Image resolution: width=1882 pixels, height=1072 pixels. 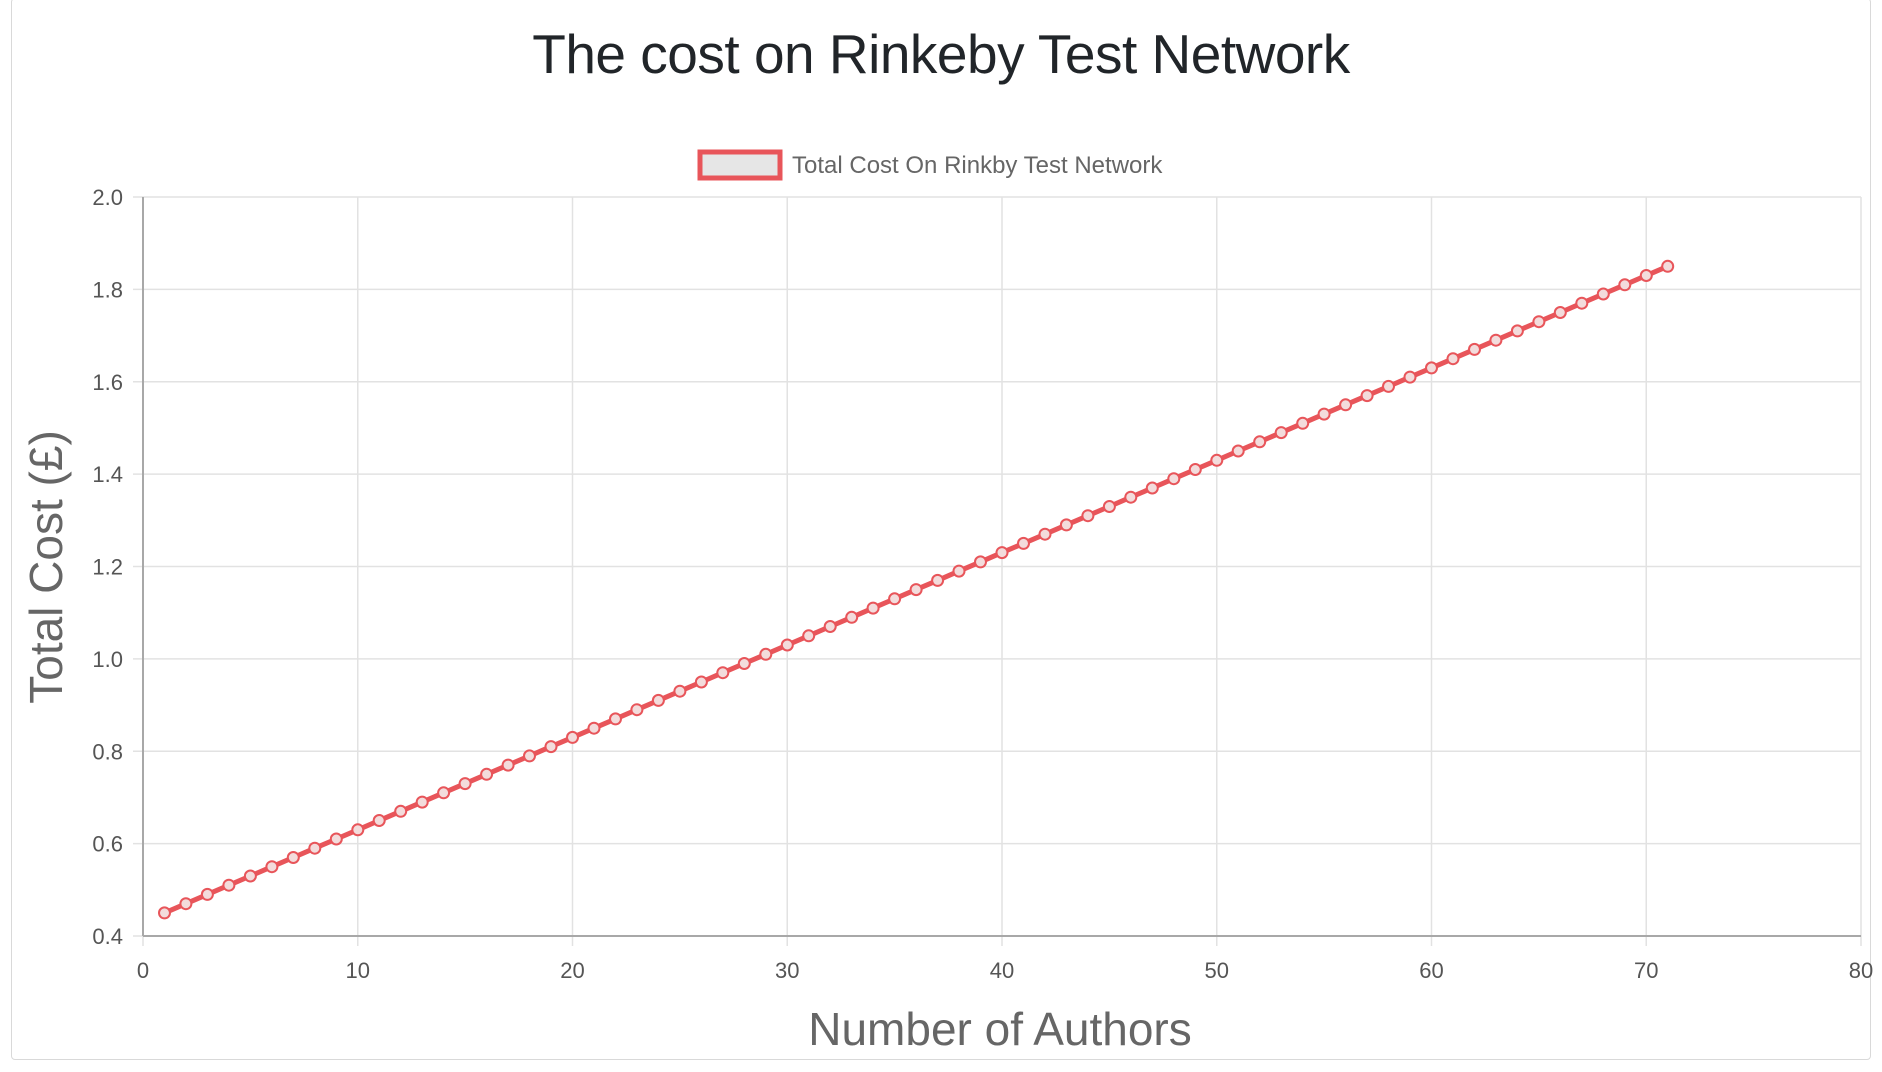 What do you see at coordinates (358, 970) in the screenshot?
I see `x-tick-label: 10` at bounding box center [358, 970].